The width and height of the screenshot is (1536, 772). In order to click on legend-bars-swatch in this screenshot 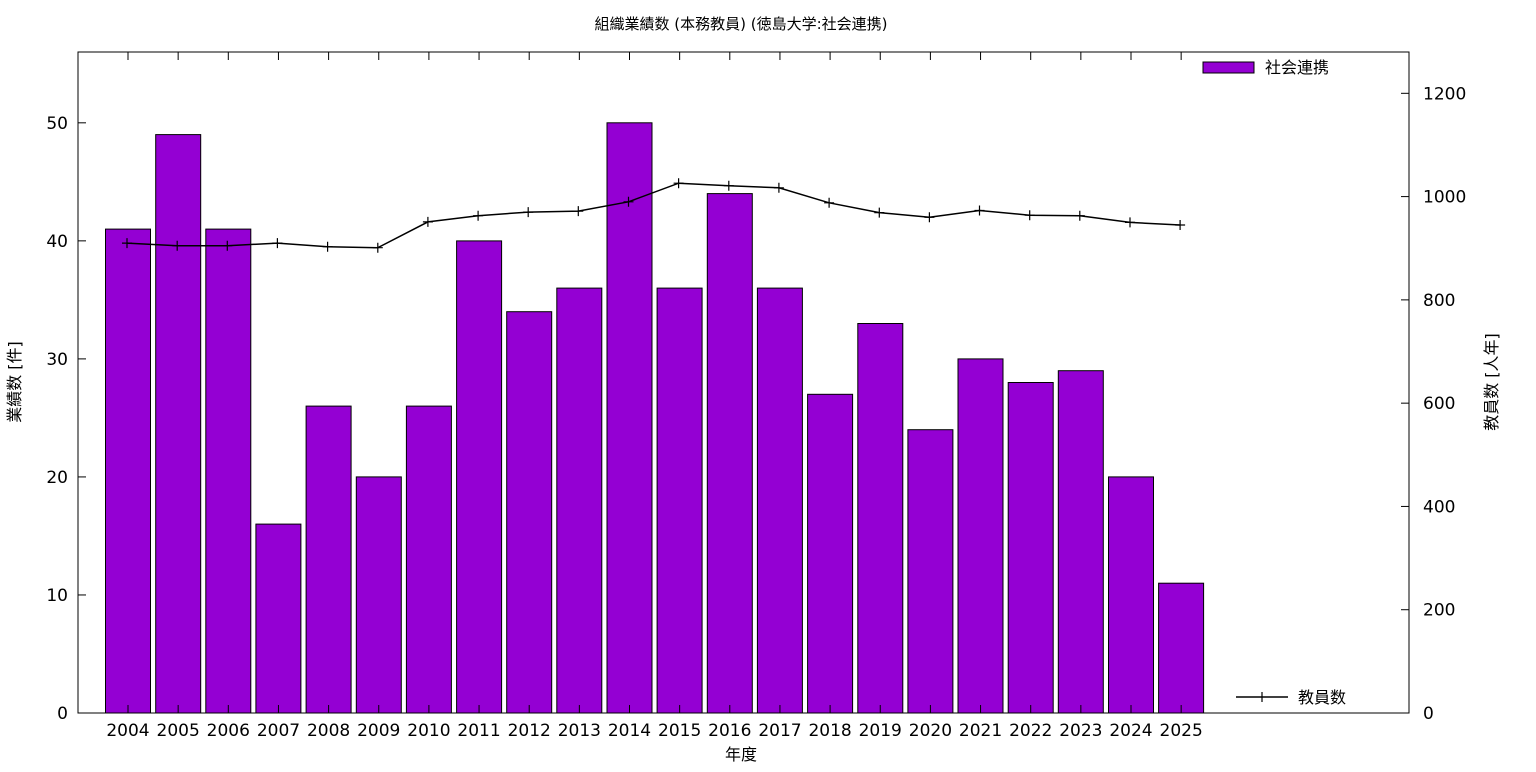, I will do `click(1228, 67)`.